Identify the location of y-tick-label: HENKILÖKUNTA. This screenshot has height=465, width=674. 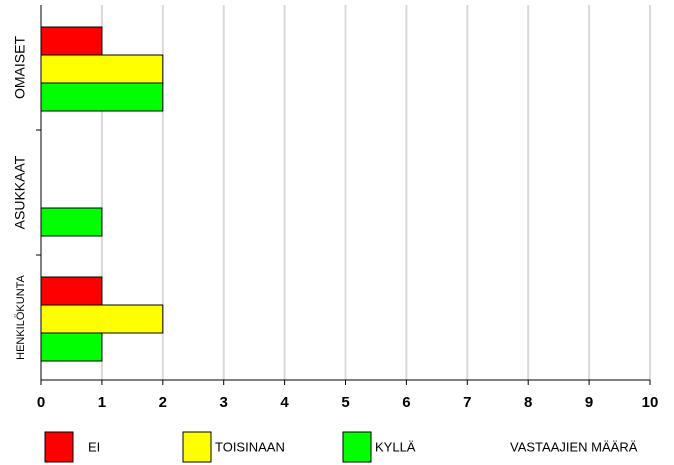
(21, 316).